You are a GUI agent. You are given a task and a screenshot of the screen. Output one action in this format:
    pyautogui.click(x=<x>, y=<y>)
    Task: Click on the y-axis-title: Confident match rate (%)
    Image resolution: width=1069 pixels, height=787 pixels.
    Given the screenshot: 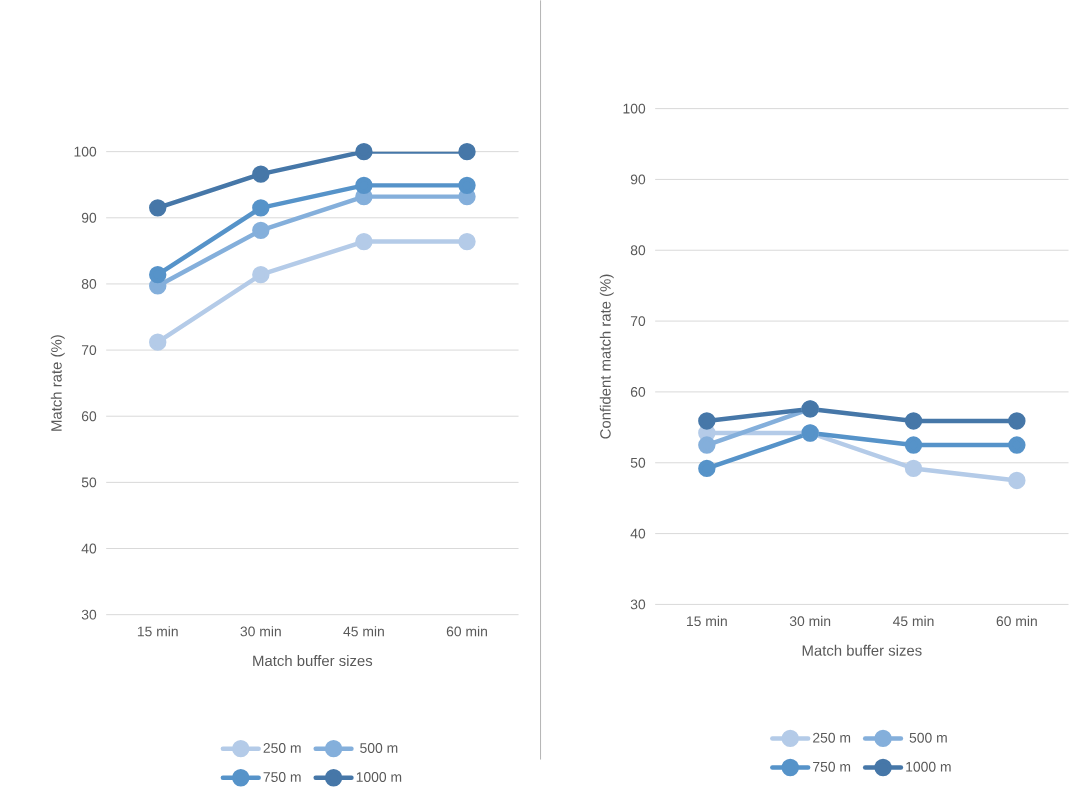 What is the action you would take?
    pyautogui.click(x=606, y=356)
    